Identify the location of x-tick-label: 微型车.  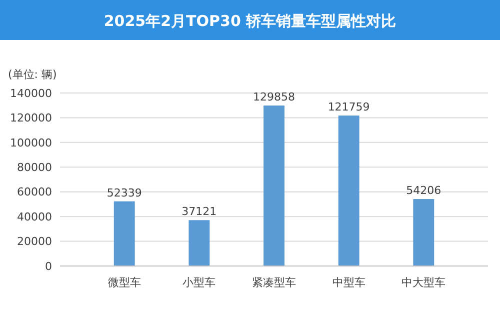
(124, 282).